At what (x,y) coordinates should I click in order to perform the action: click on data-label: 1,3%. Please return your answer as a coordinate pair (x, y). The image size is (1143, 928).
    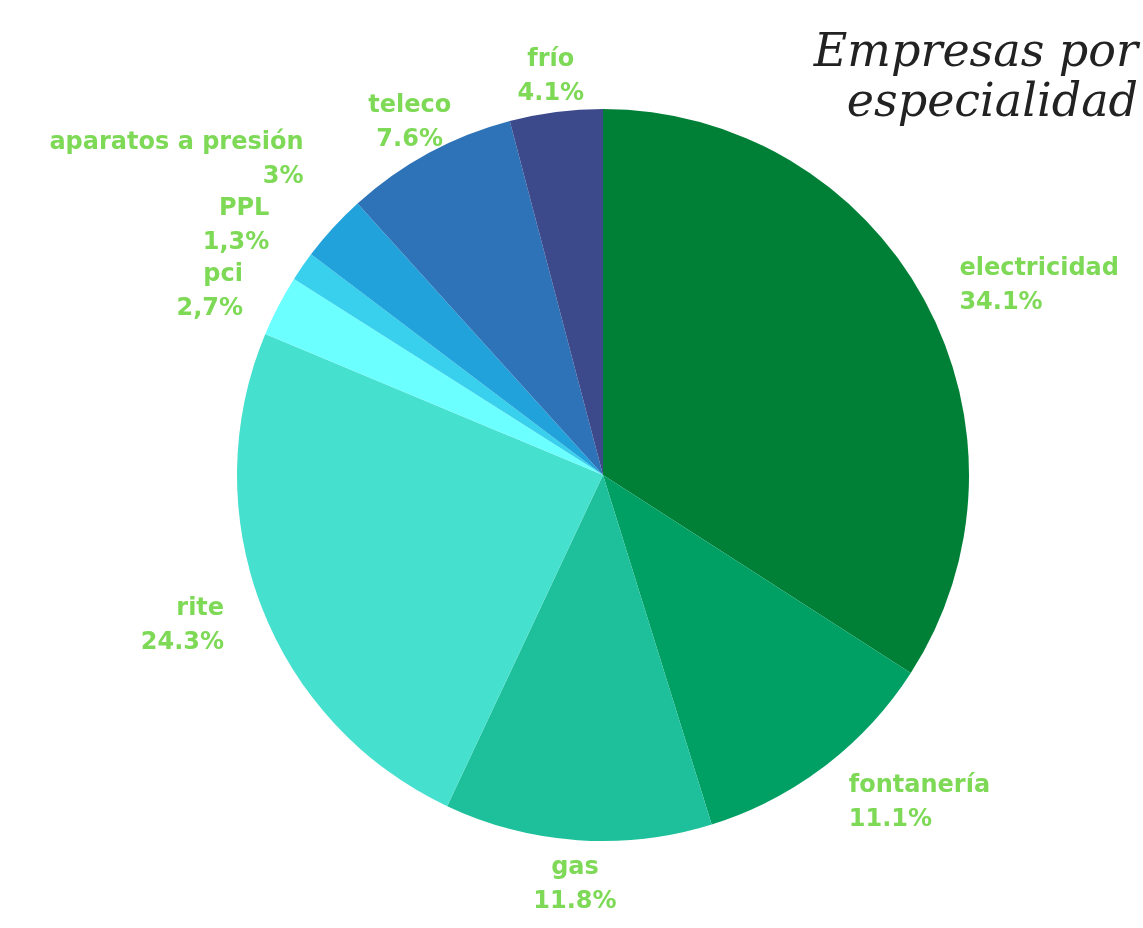
    Looking at the image, I should click on (236, 241).